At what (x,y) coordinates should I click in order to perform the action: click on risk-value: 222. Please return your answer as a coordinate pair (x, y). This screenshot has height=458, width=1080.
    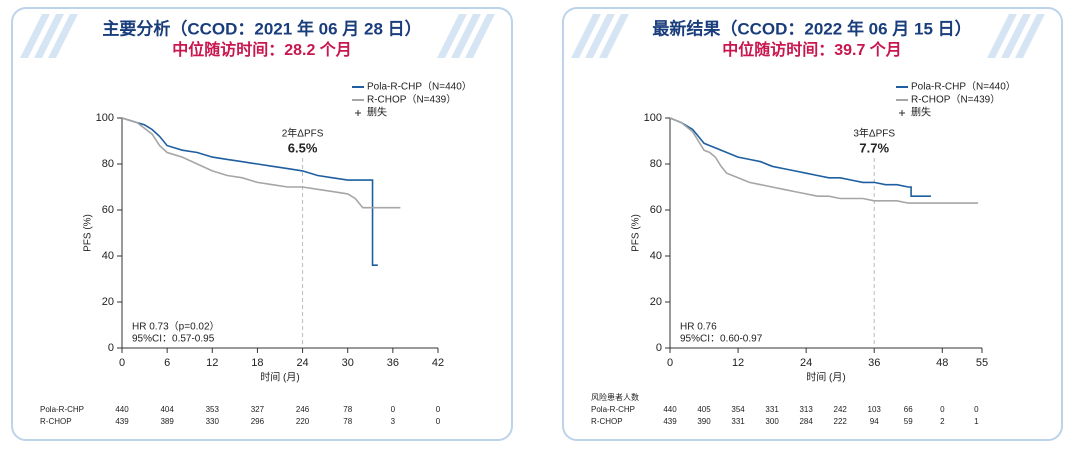
    Looking at the image, I should click on (841, 421).